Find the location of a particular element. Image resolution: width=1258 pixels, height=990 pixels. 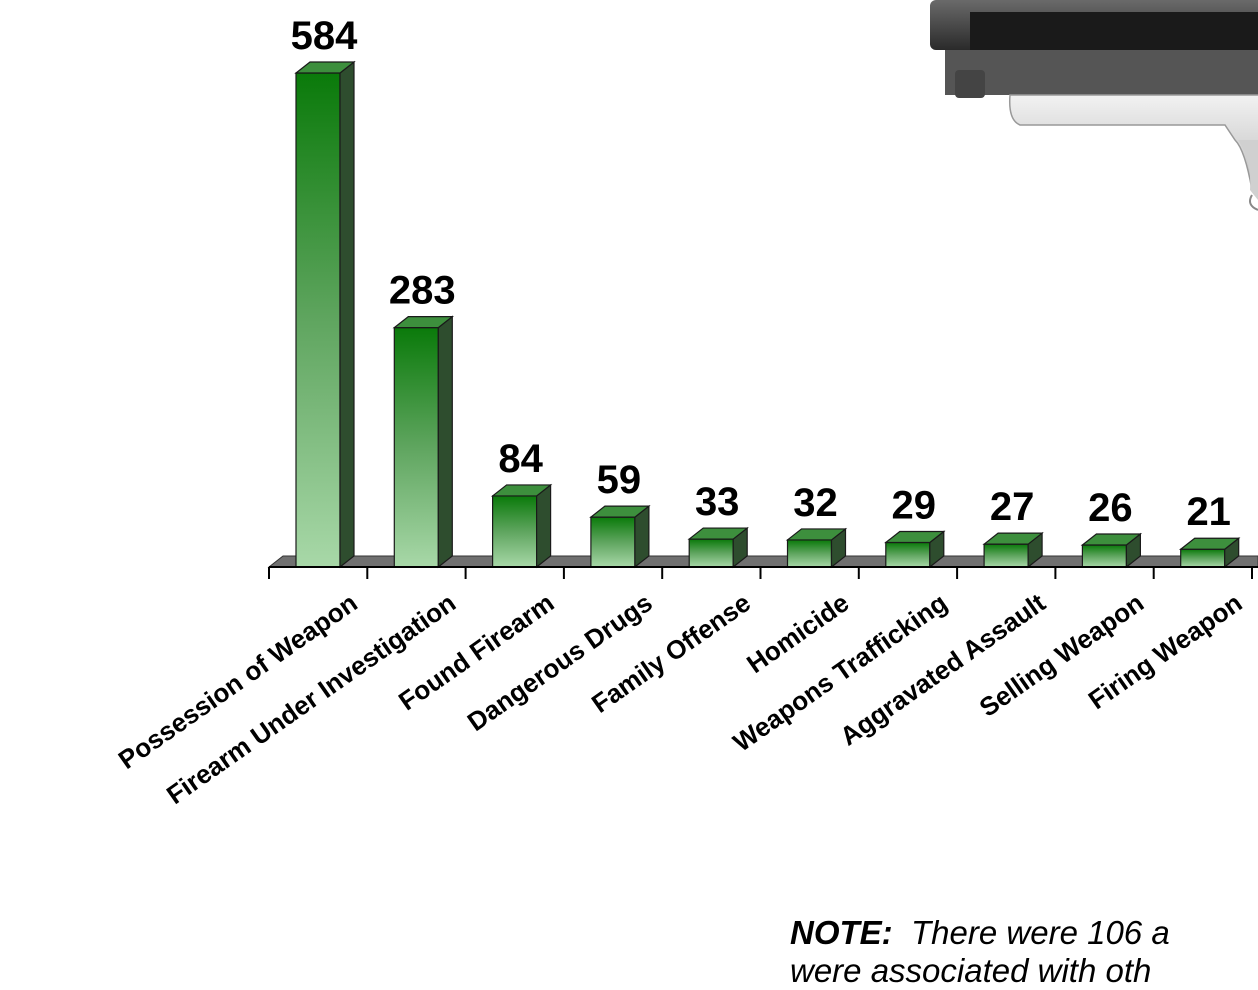

note-line-1-text: There were 106 a is located at coordinates (1040, 932).